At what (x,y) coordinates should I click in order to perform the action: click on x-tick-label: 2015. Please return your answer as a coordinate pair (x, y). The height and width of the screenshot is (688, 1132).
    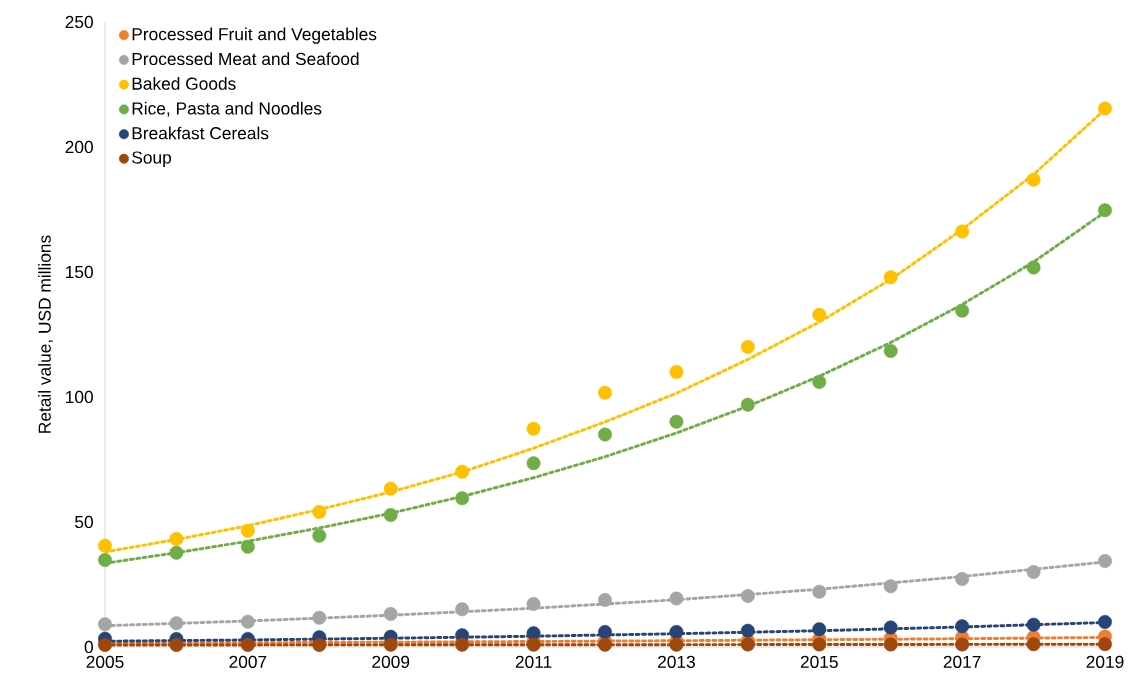
    Looking at the image, I should click on (819, 661).